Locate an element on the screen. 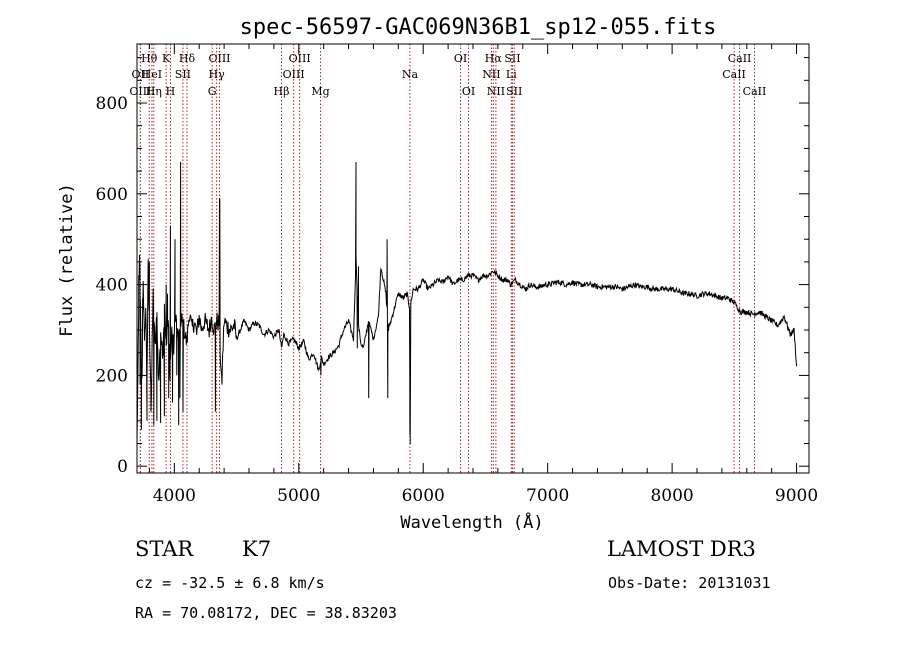  observation-date: Obs-Date: 20131031 is located at coordinates (689, 583).